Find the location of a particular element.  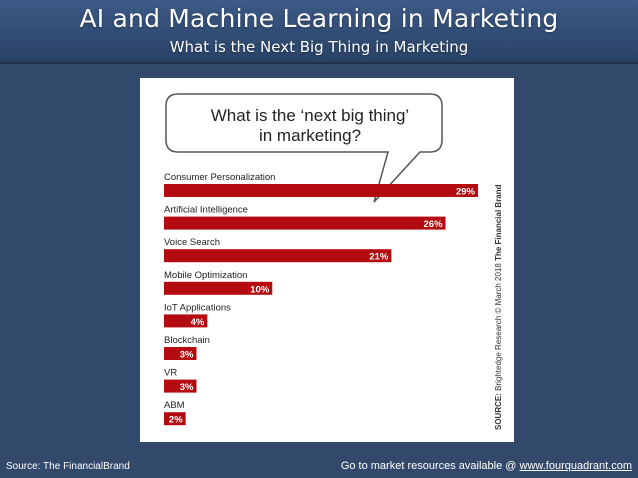

category-label: ABM is located at coordinates (174, 405).